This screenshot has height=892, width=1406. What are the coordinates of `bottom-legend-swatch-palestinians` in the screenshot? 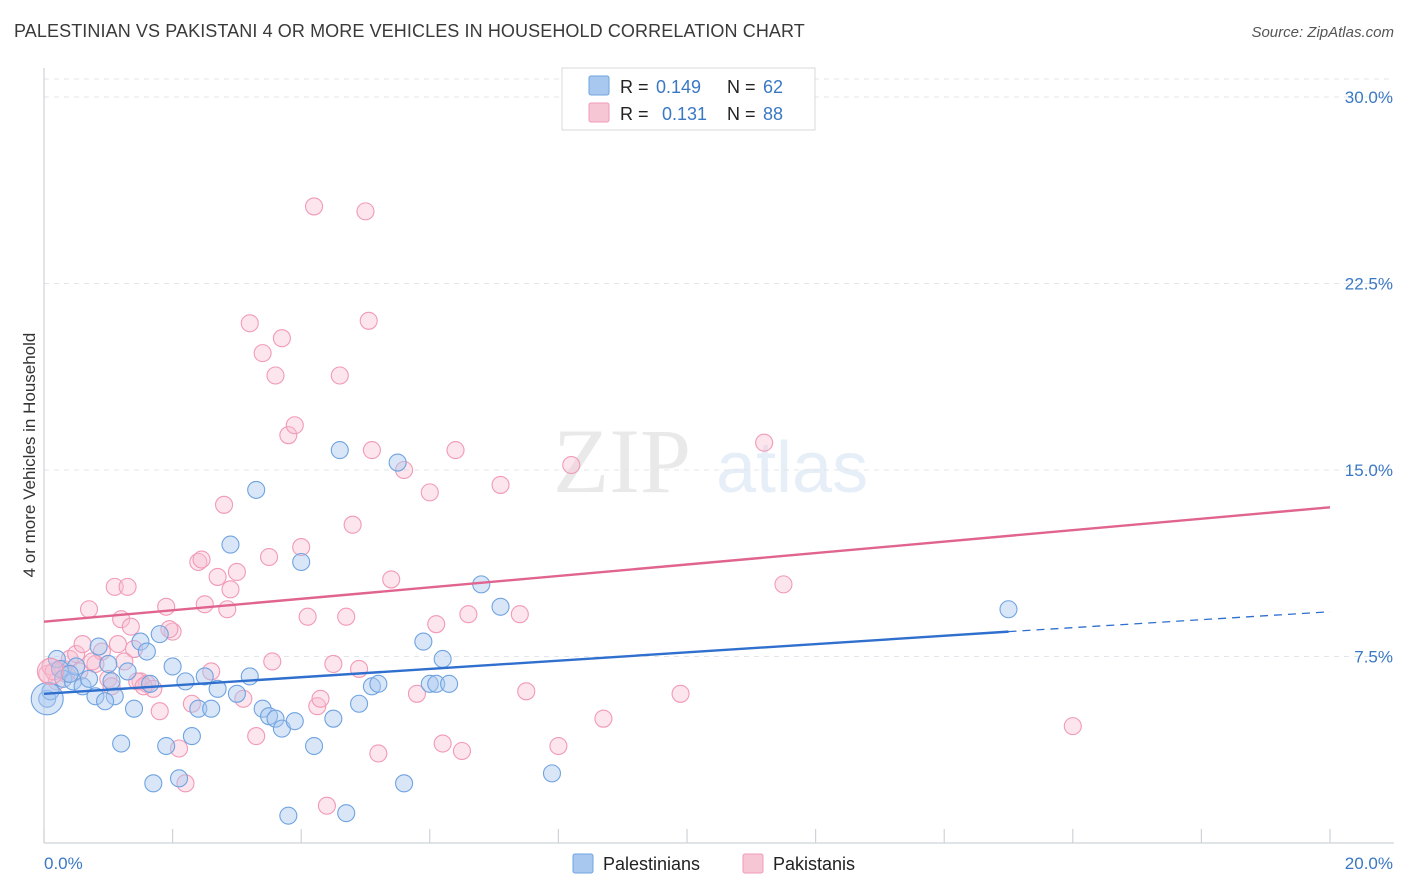 It's located at (583, 863).